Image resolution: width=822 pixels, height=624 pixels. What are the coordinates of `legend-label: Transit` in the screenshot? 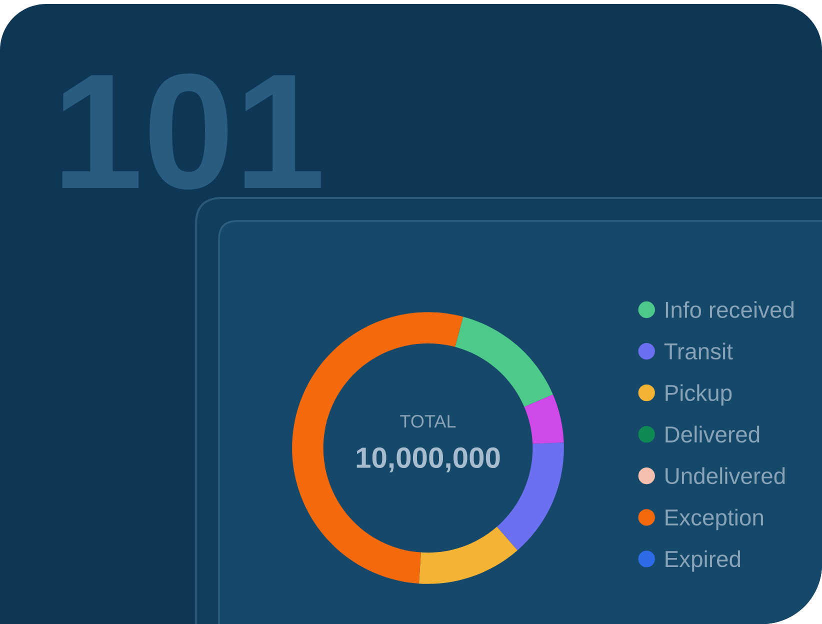 It's located at (698, 351).